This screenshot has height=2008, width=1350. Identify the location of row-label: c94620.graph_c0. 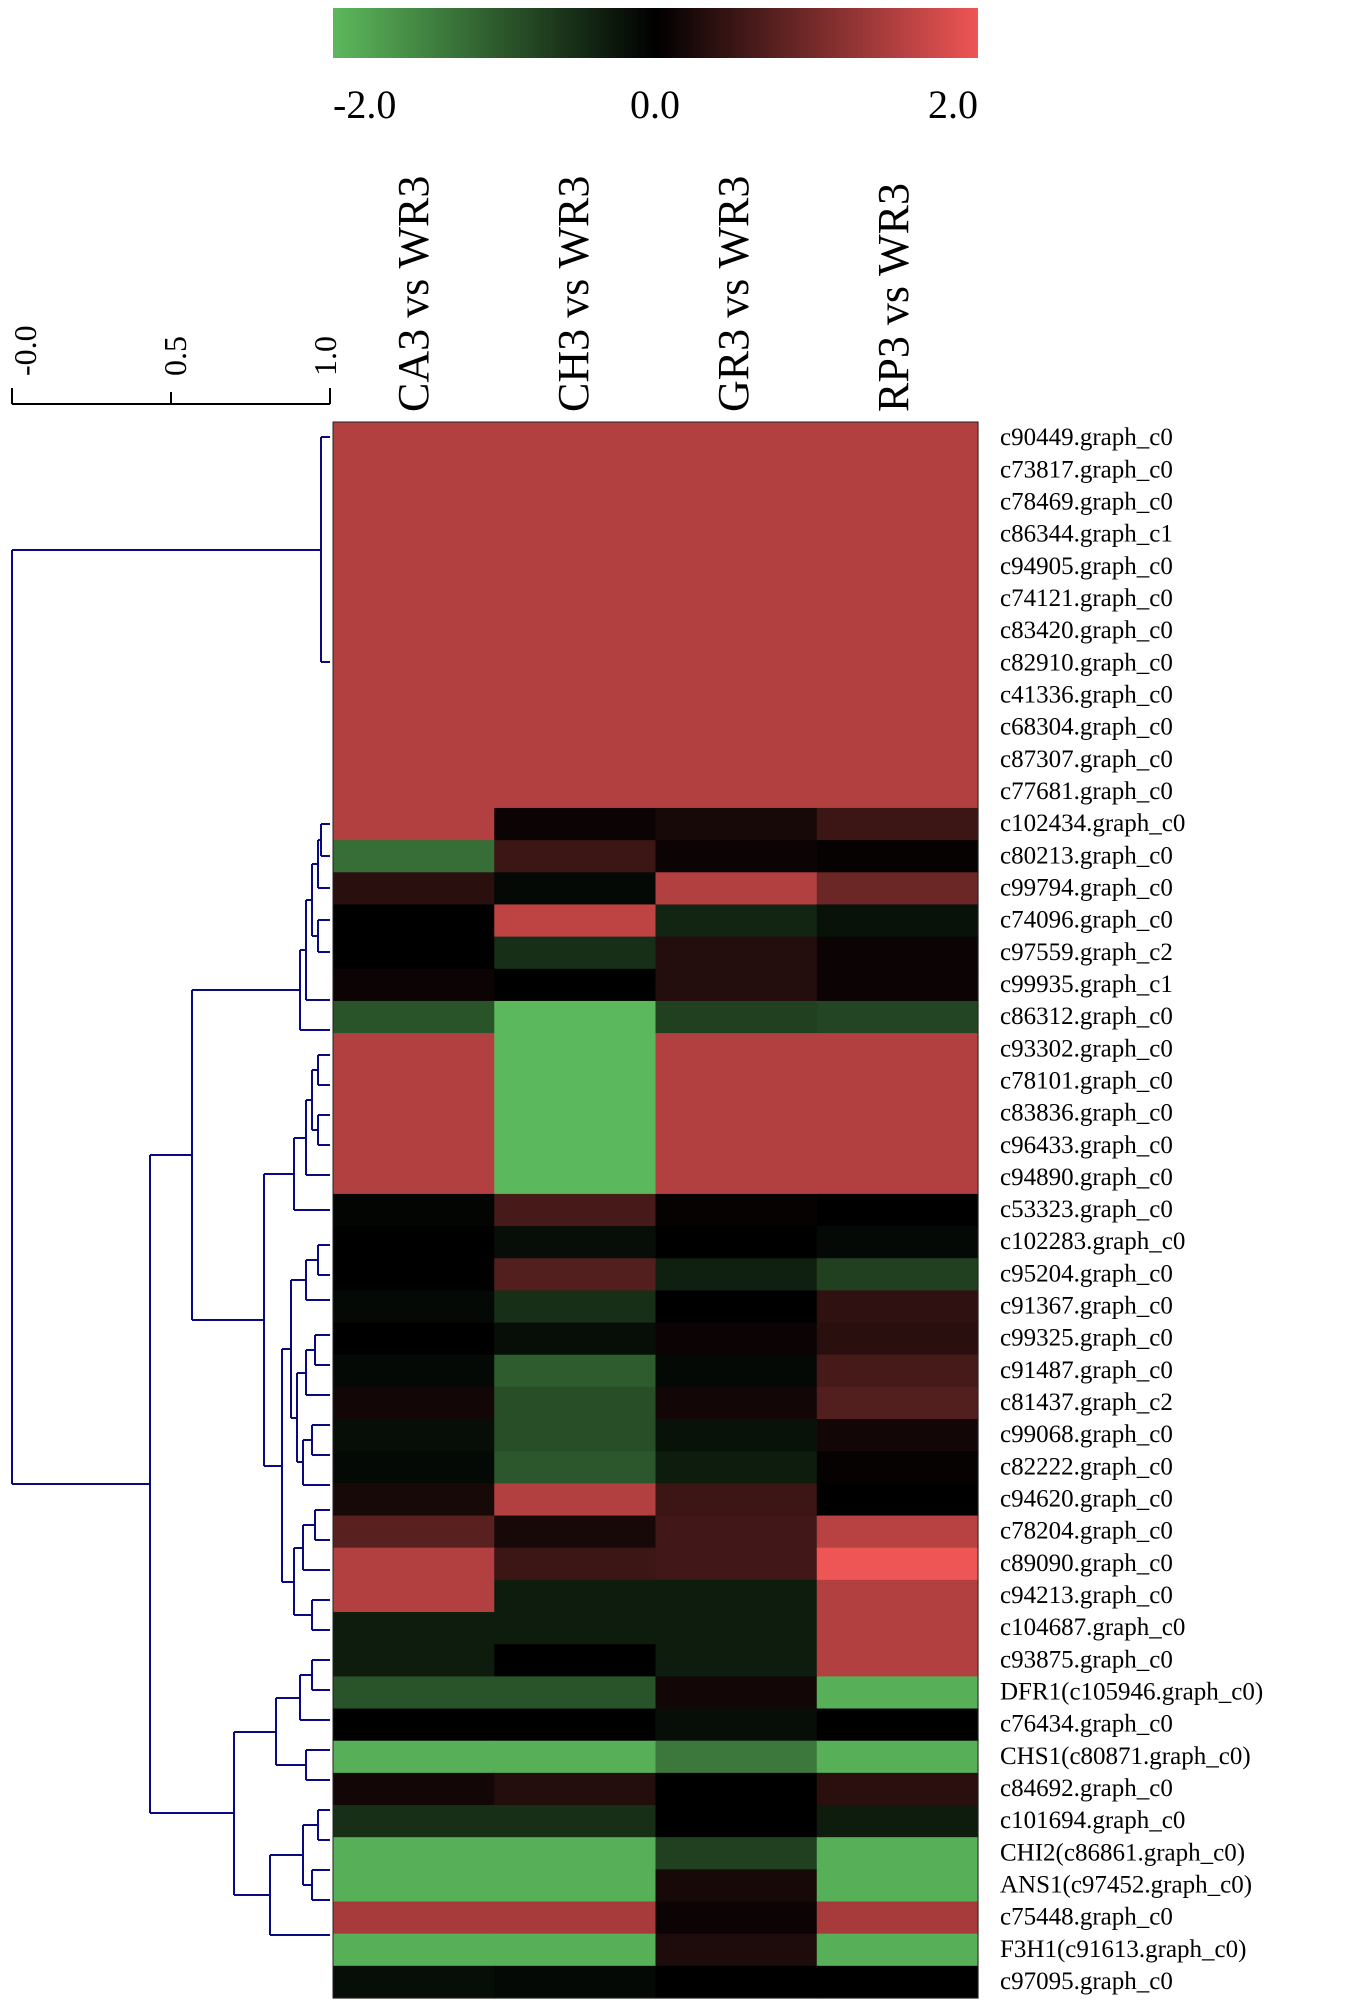
(1086, 1499).